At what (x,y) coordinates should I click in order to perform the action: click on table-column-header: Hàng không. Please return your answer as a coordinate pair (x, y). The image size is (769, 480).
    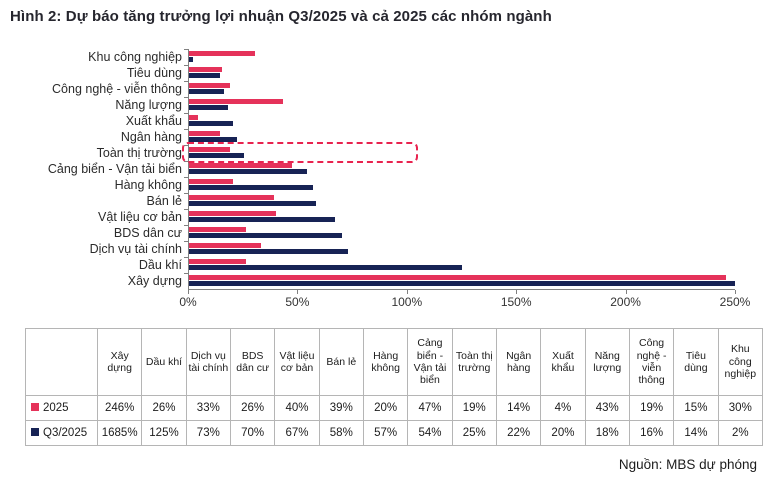
    Looking at the image, I should click on (385, 362).